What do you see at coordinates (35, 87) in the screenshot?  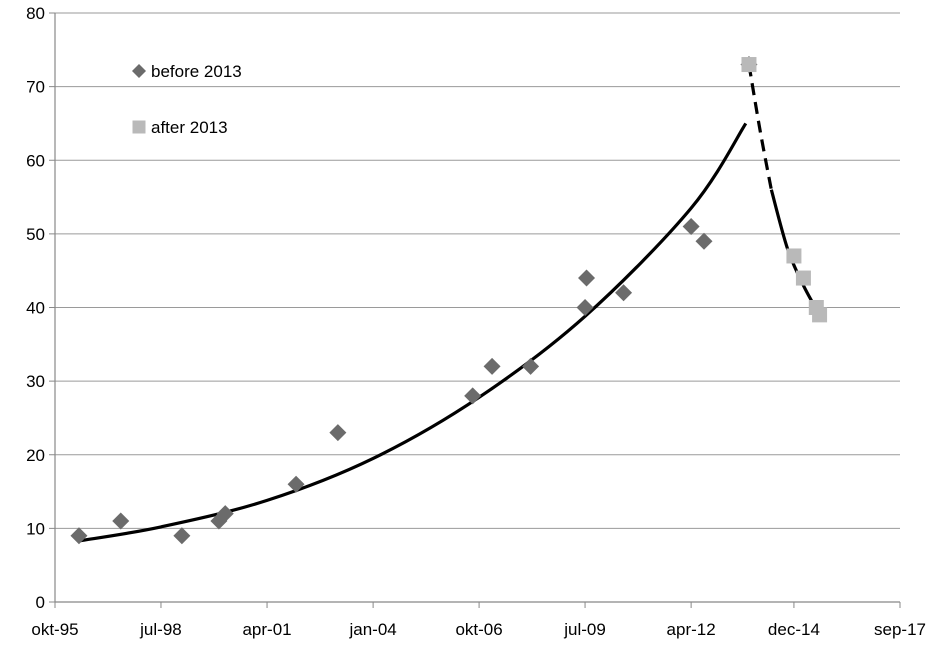 I see `y-tick-label: 70` at bounding box center [35, 87].